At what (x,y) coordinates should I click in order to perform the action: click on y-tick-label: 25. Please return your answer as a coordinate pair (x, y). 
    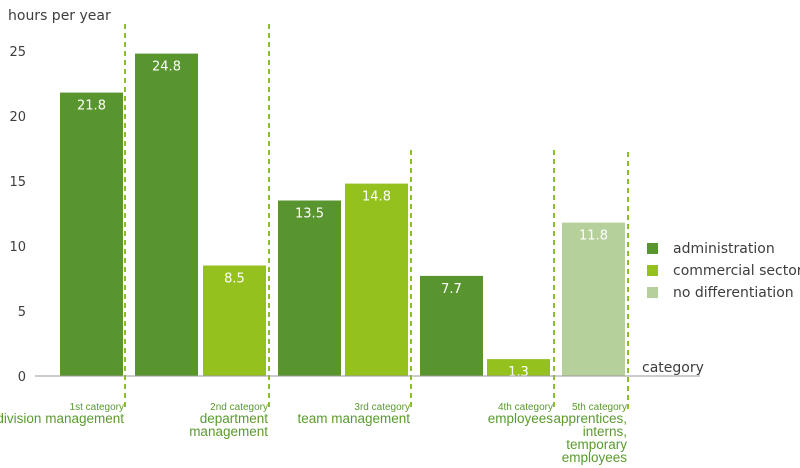
    Looking at the image, I should click on (17, 52).